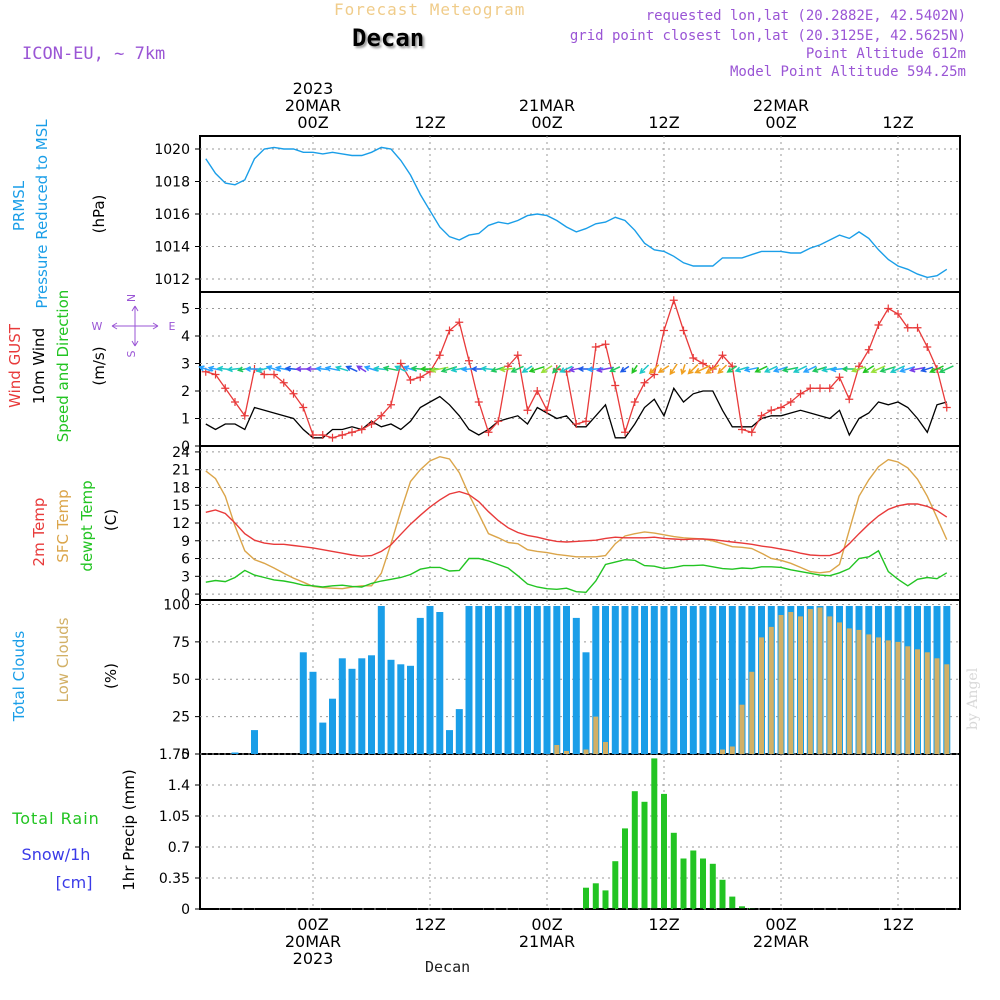 The width and height of the screenshot is (1000, 1000). Describe the element at coordinates (547, 941) in the screenshot. I see `bottom-time-label: 21MAR` at that location.